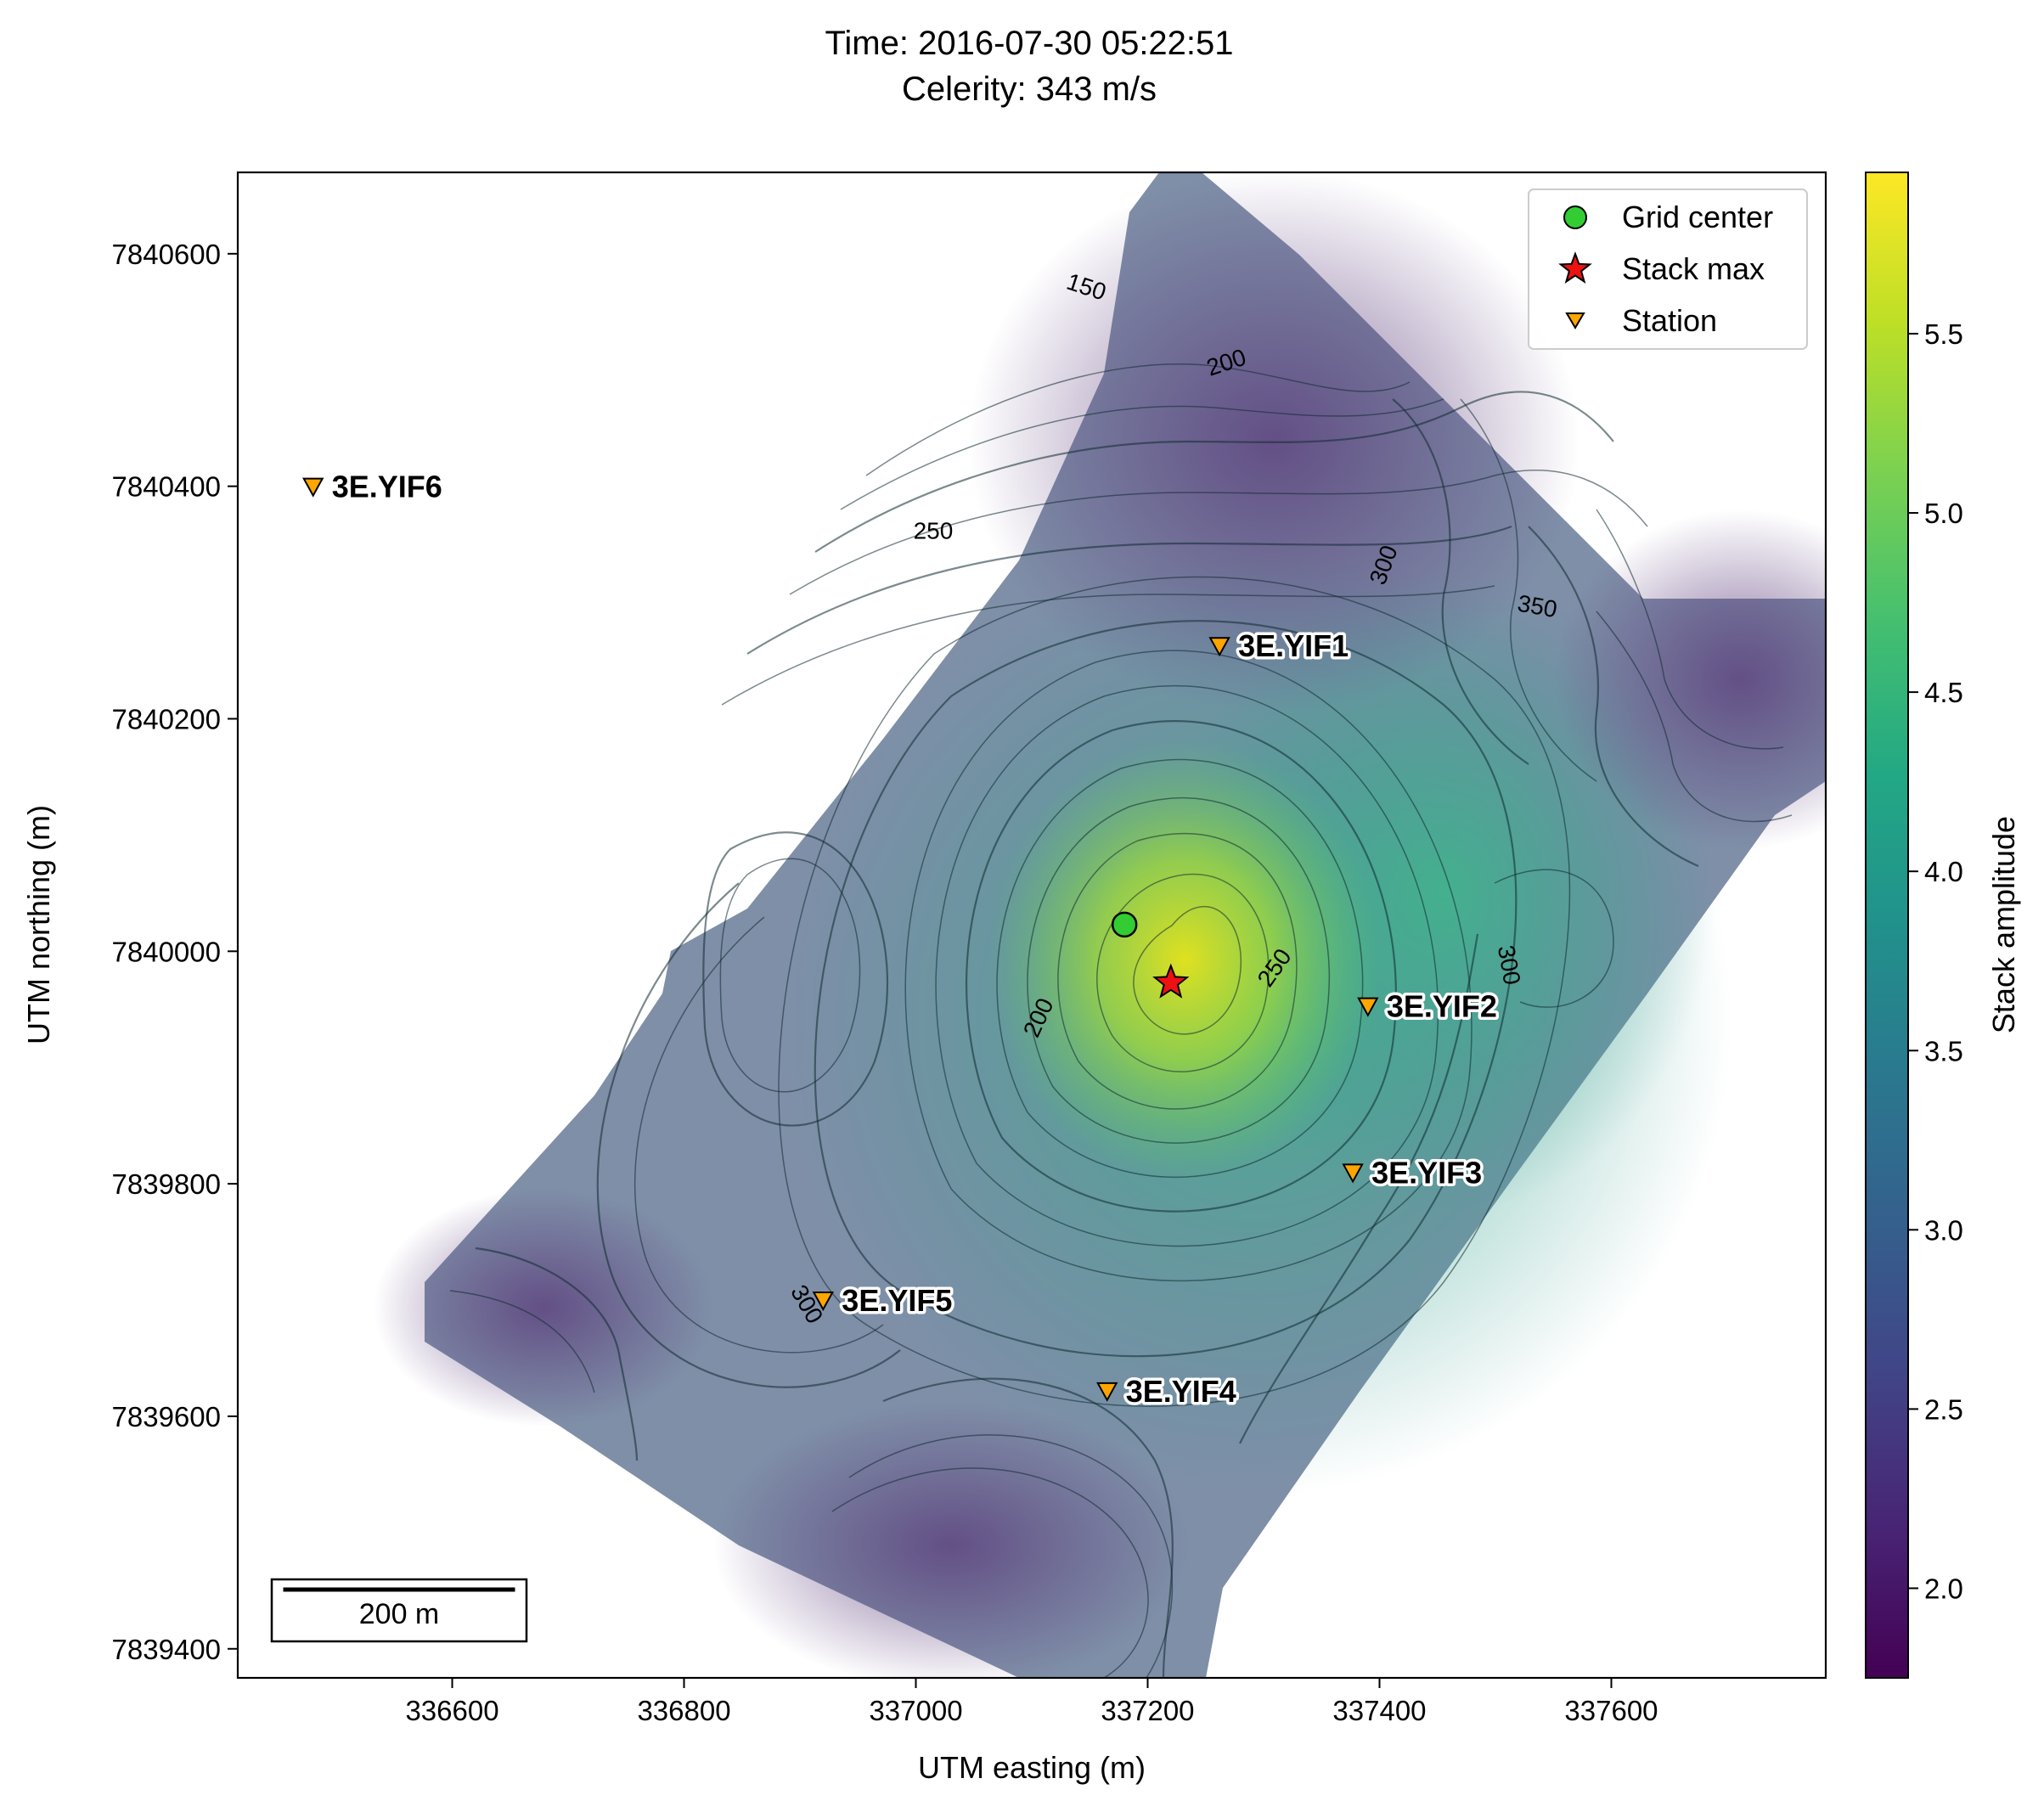 The image size is (2044, 1801). Describe the element at coordinates (1181, 1392) in the screenshot. I see `station-label: 3E.YIF4` at that location.